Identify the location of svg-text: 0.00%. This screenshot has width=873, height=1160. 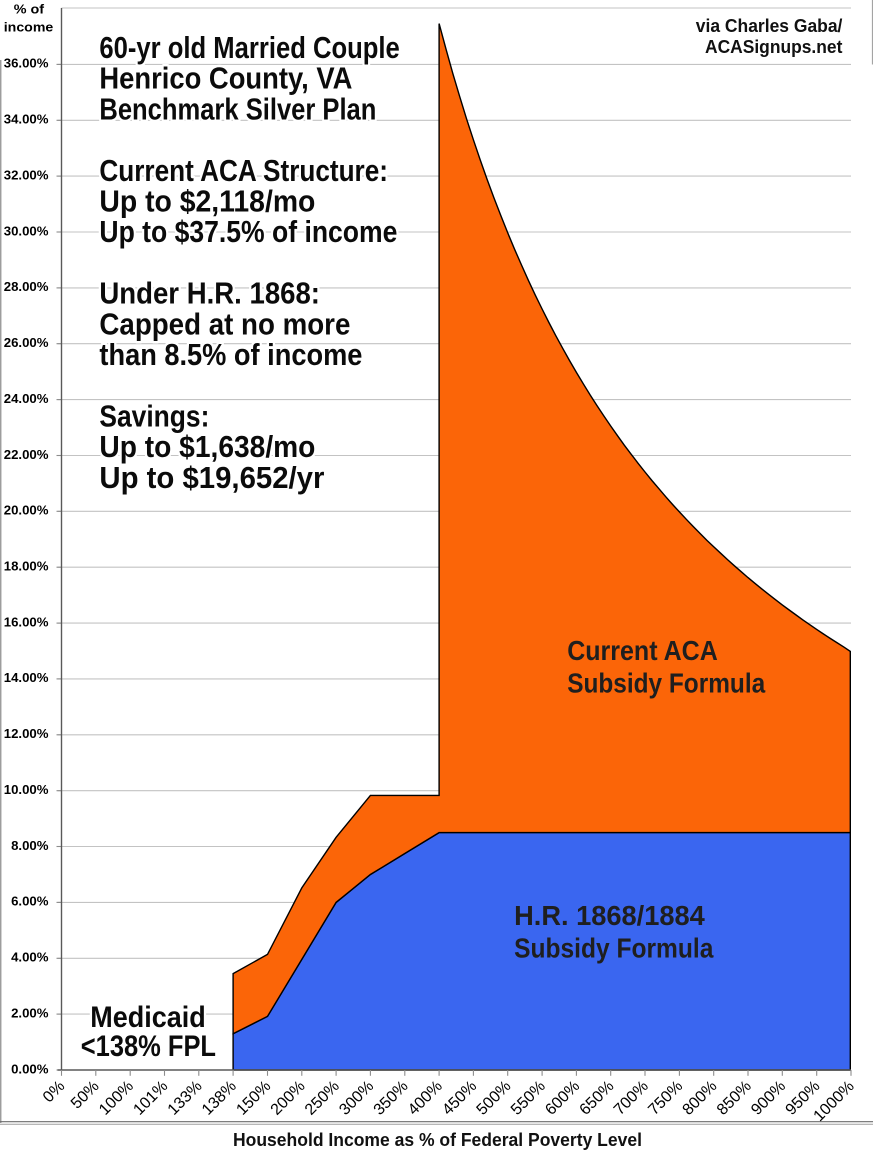
(30, 1068).